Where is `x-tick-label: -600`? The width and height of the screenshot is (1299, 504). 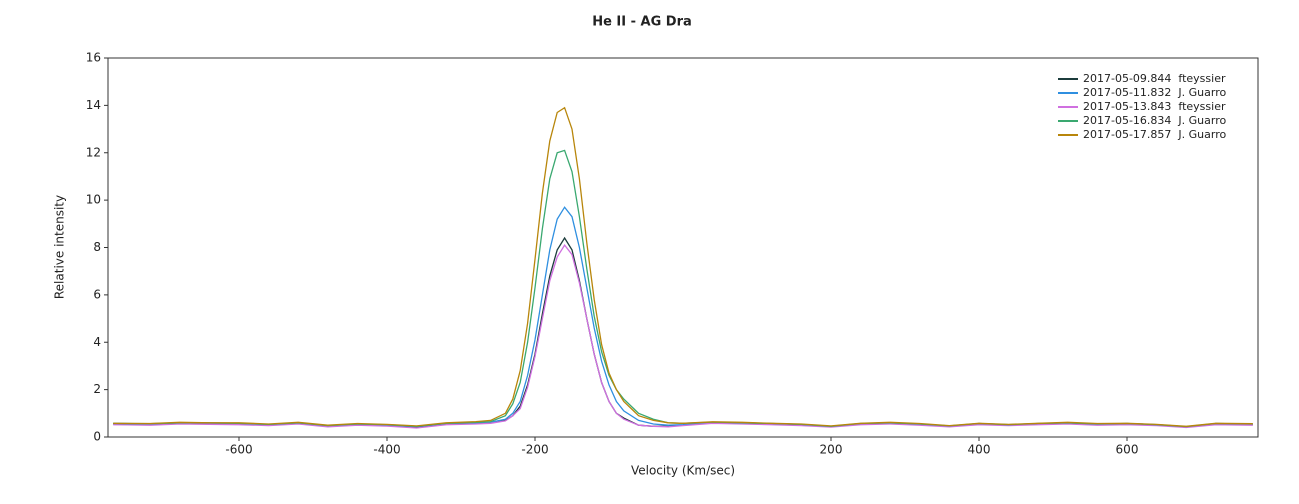 x-tick-label: -600 is located at coordinates (238, 450).